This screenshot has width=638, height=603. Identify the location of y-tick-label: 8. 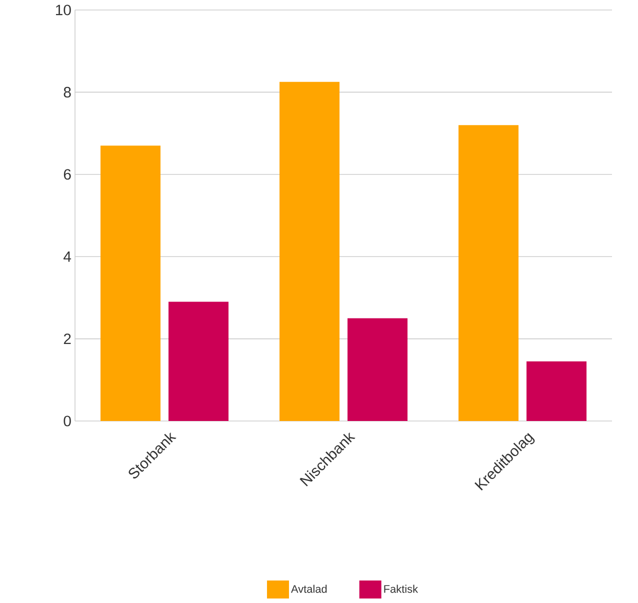
(67, 92).